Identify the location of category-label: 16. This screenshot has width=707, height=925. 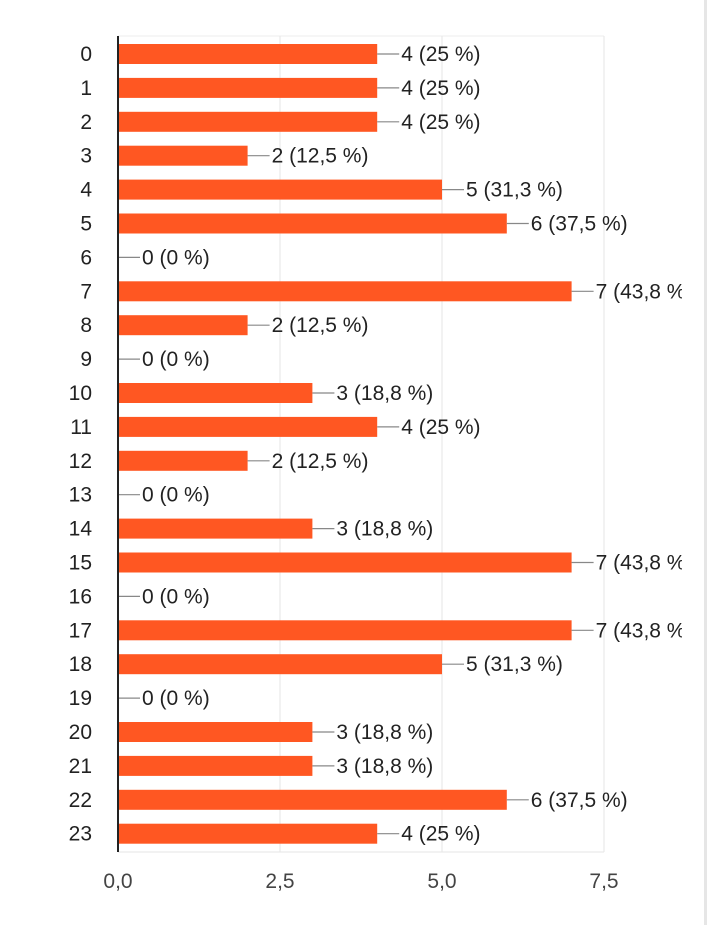
(80, 596).